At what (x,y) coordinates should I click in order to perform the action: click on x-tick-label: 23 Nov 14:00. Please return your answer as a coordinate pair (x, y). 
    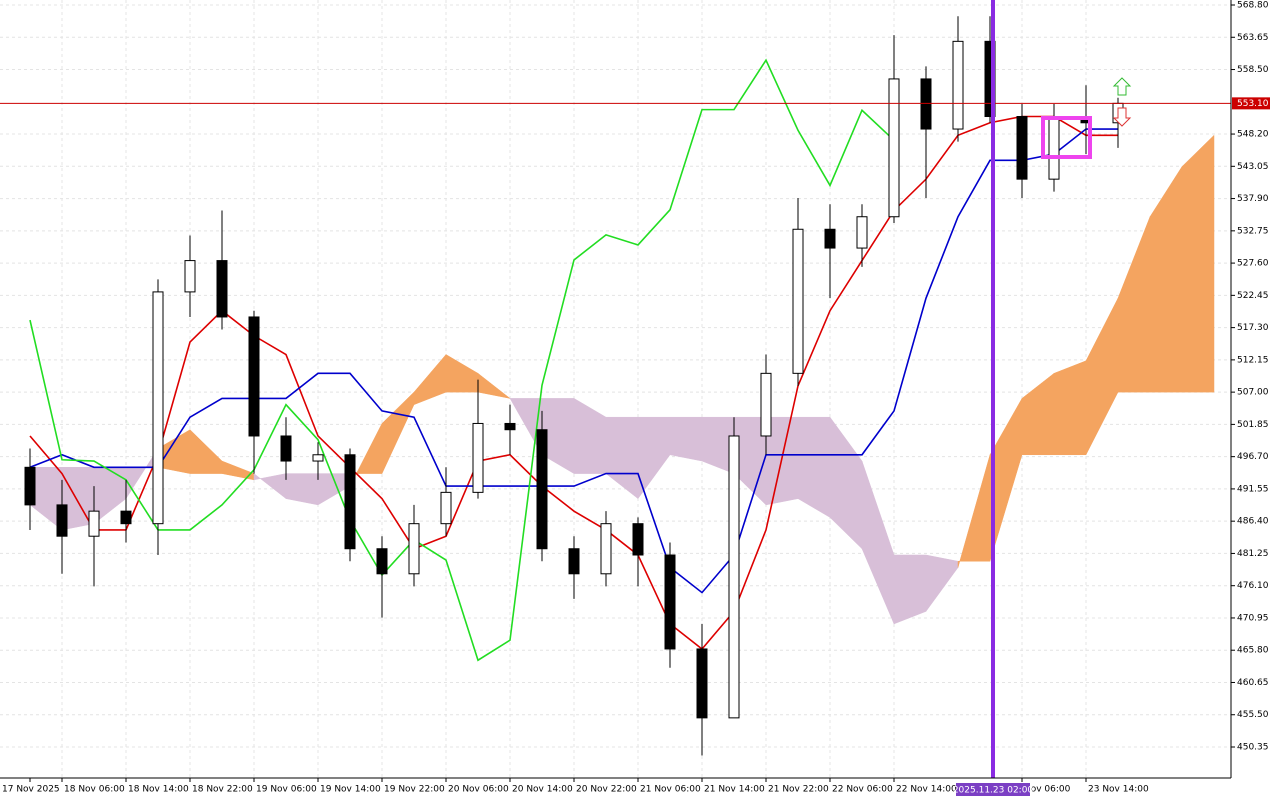
    Looking at the image, I should click on (1118, 790).